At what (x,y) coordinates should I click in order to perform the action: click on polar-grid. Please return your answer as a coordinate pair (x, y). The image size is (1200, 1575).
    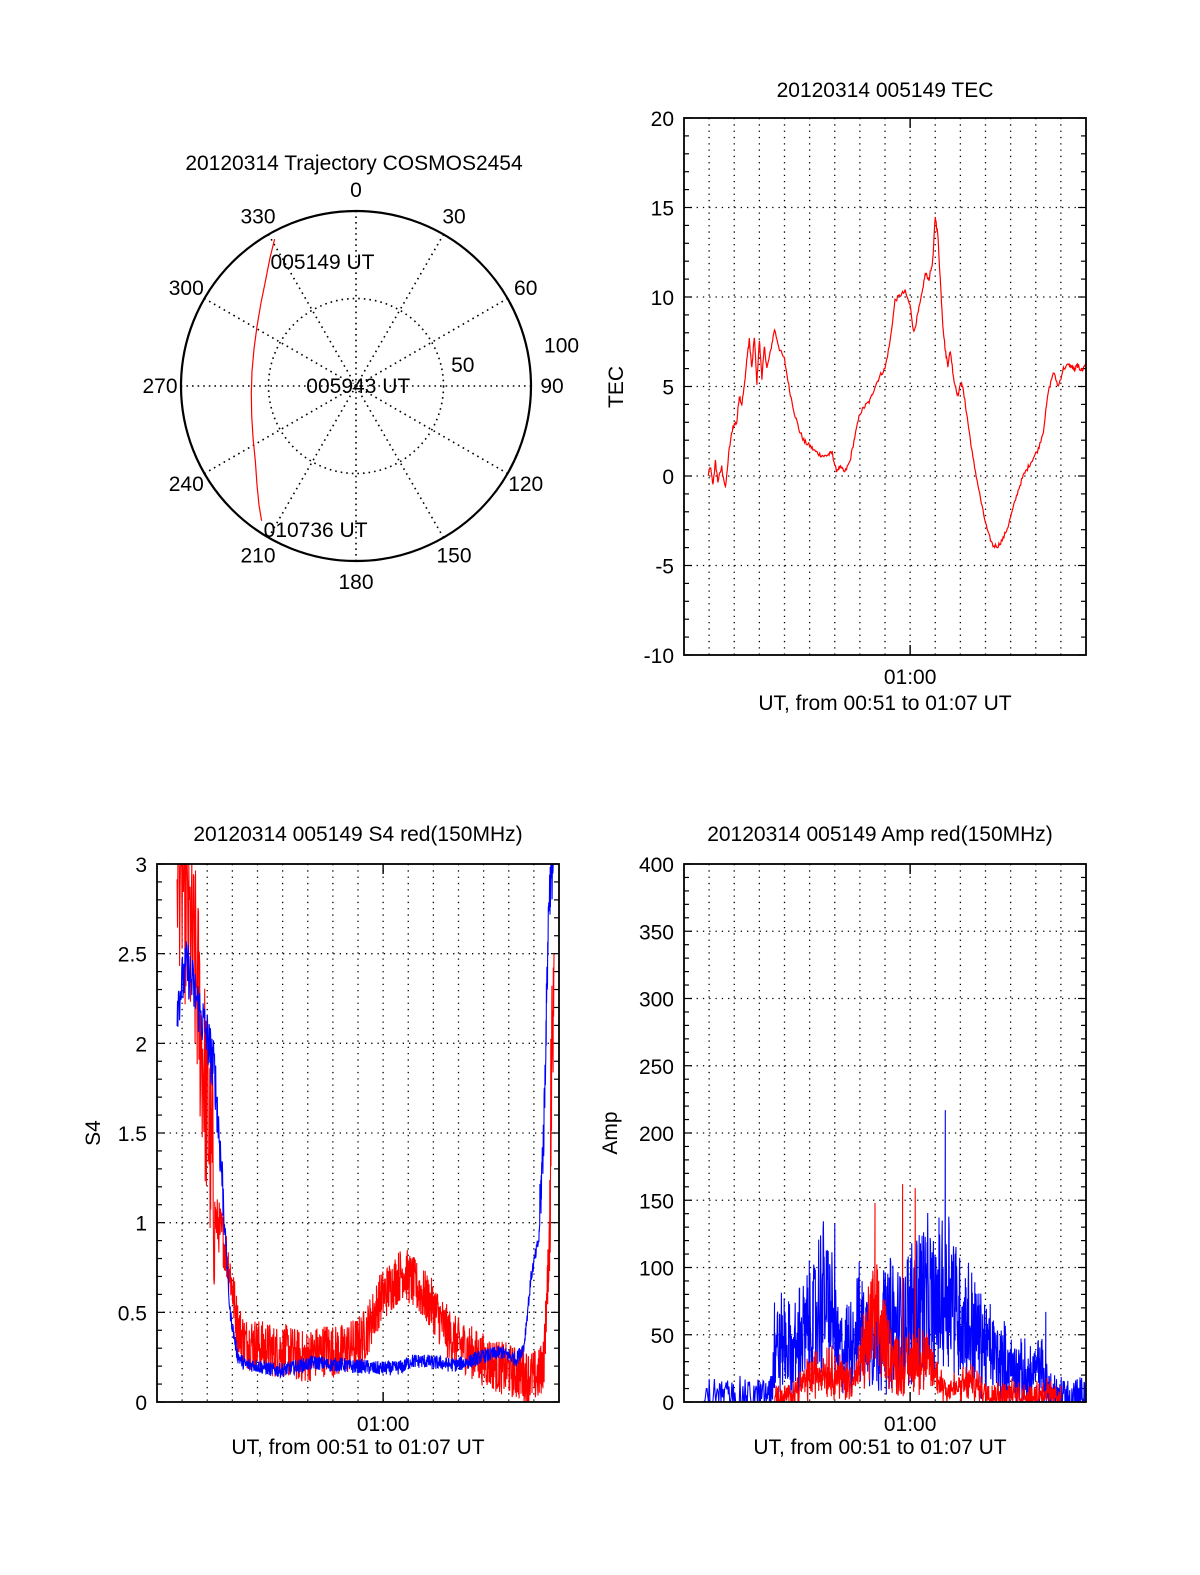
    Looking at the image, I should click on (356, 386).